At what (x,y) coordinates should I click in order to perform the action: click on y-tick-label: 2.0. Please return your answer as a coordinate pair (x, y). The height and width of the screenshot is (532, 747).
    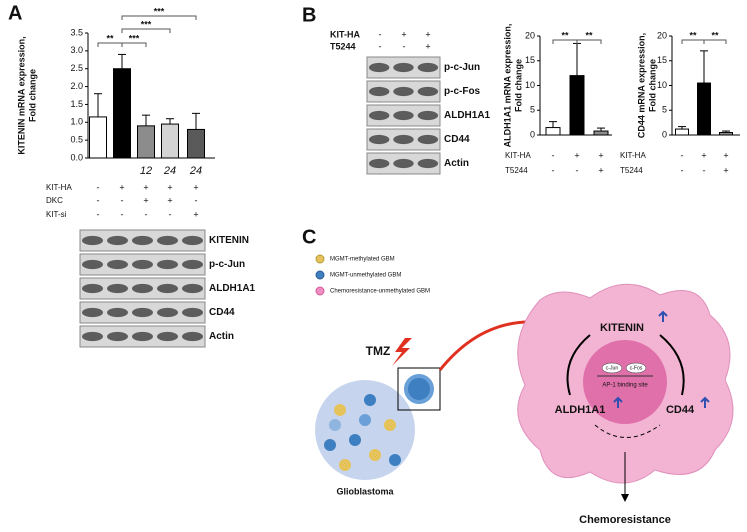
    Looking at the image, I should click on (76, 86).